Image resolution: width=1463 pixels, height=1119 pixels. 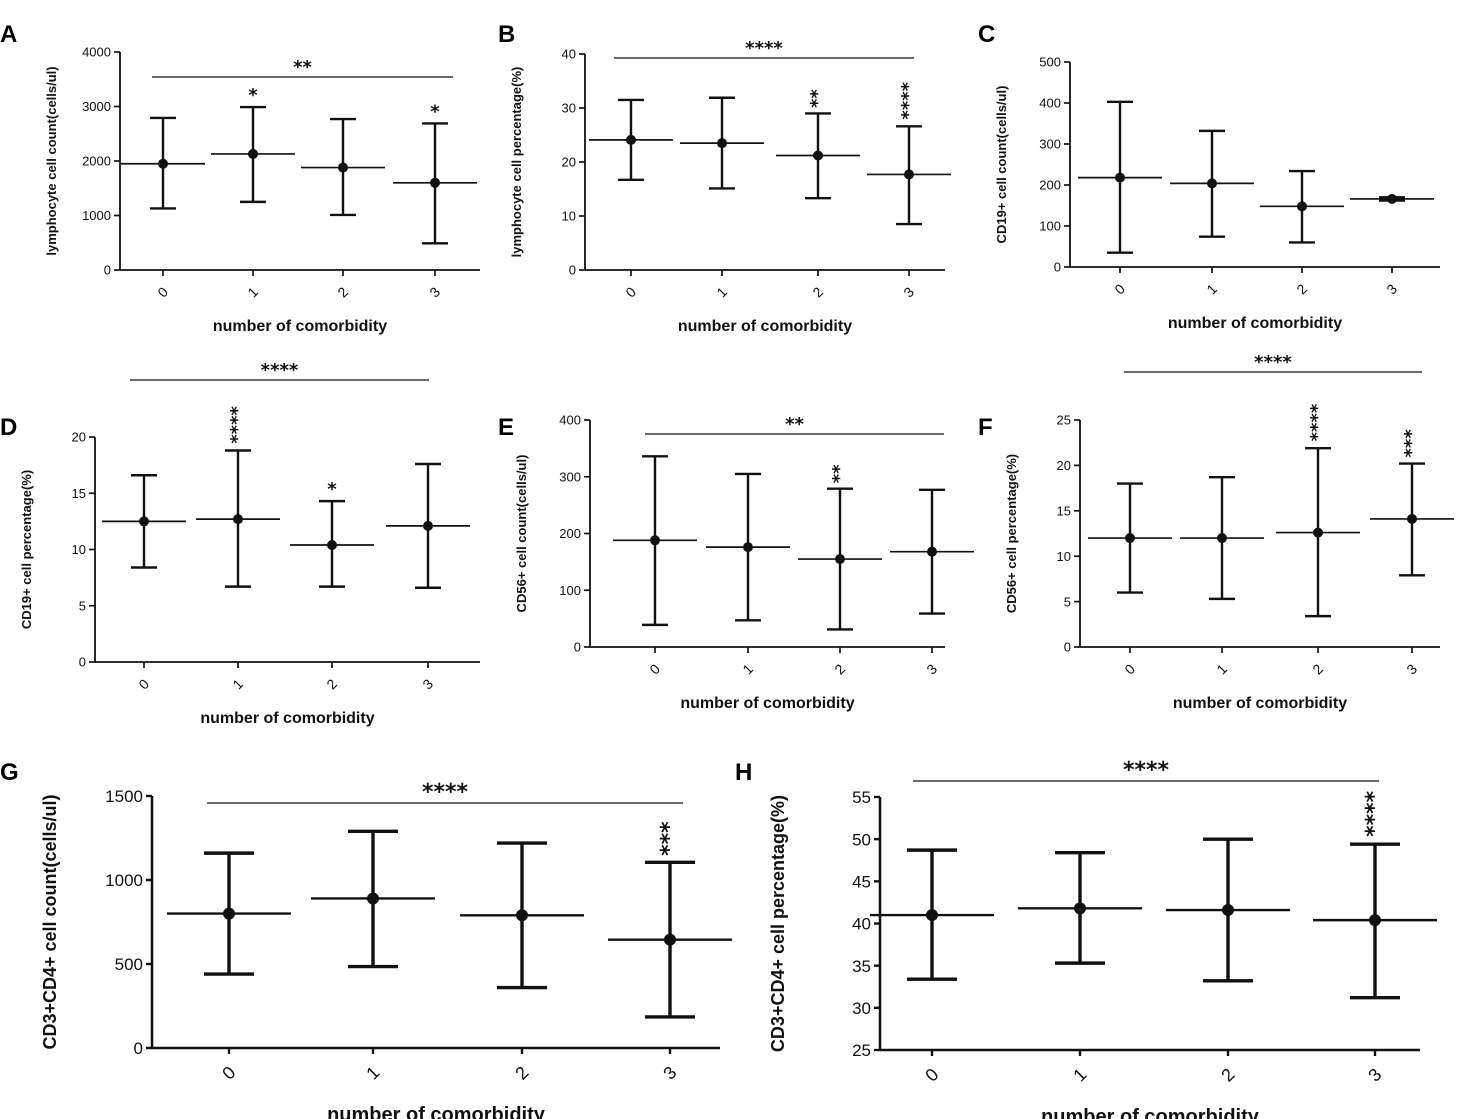 I want to click on group-significance-label: ***, so click(x=669, y=838).